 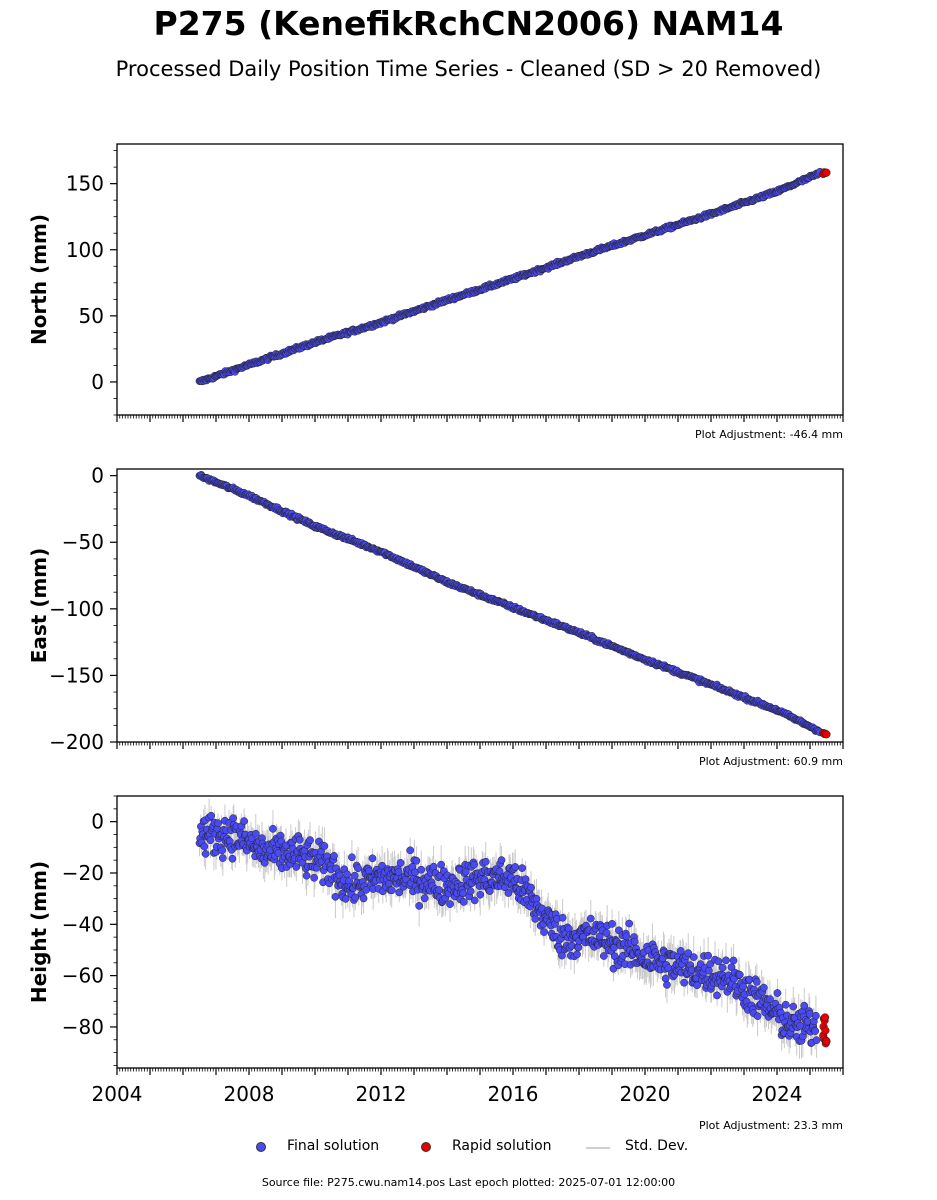 What do you see at coordinates (76, 609) in the screenshot?
I see `y-tick-label: −100` at bounding box center [76, 609].